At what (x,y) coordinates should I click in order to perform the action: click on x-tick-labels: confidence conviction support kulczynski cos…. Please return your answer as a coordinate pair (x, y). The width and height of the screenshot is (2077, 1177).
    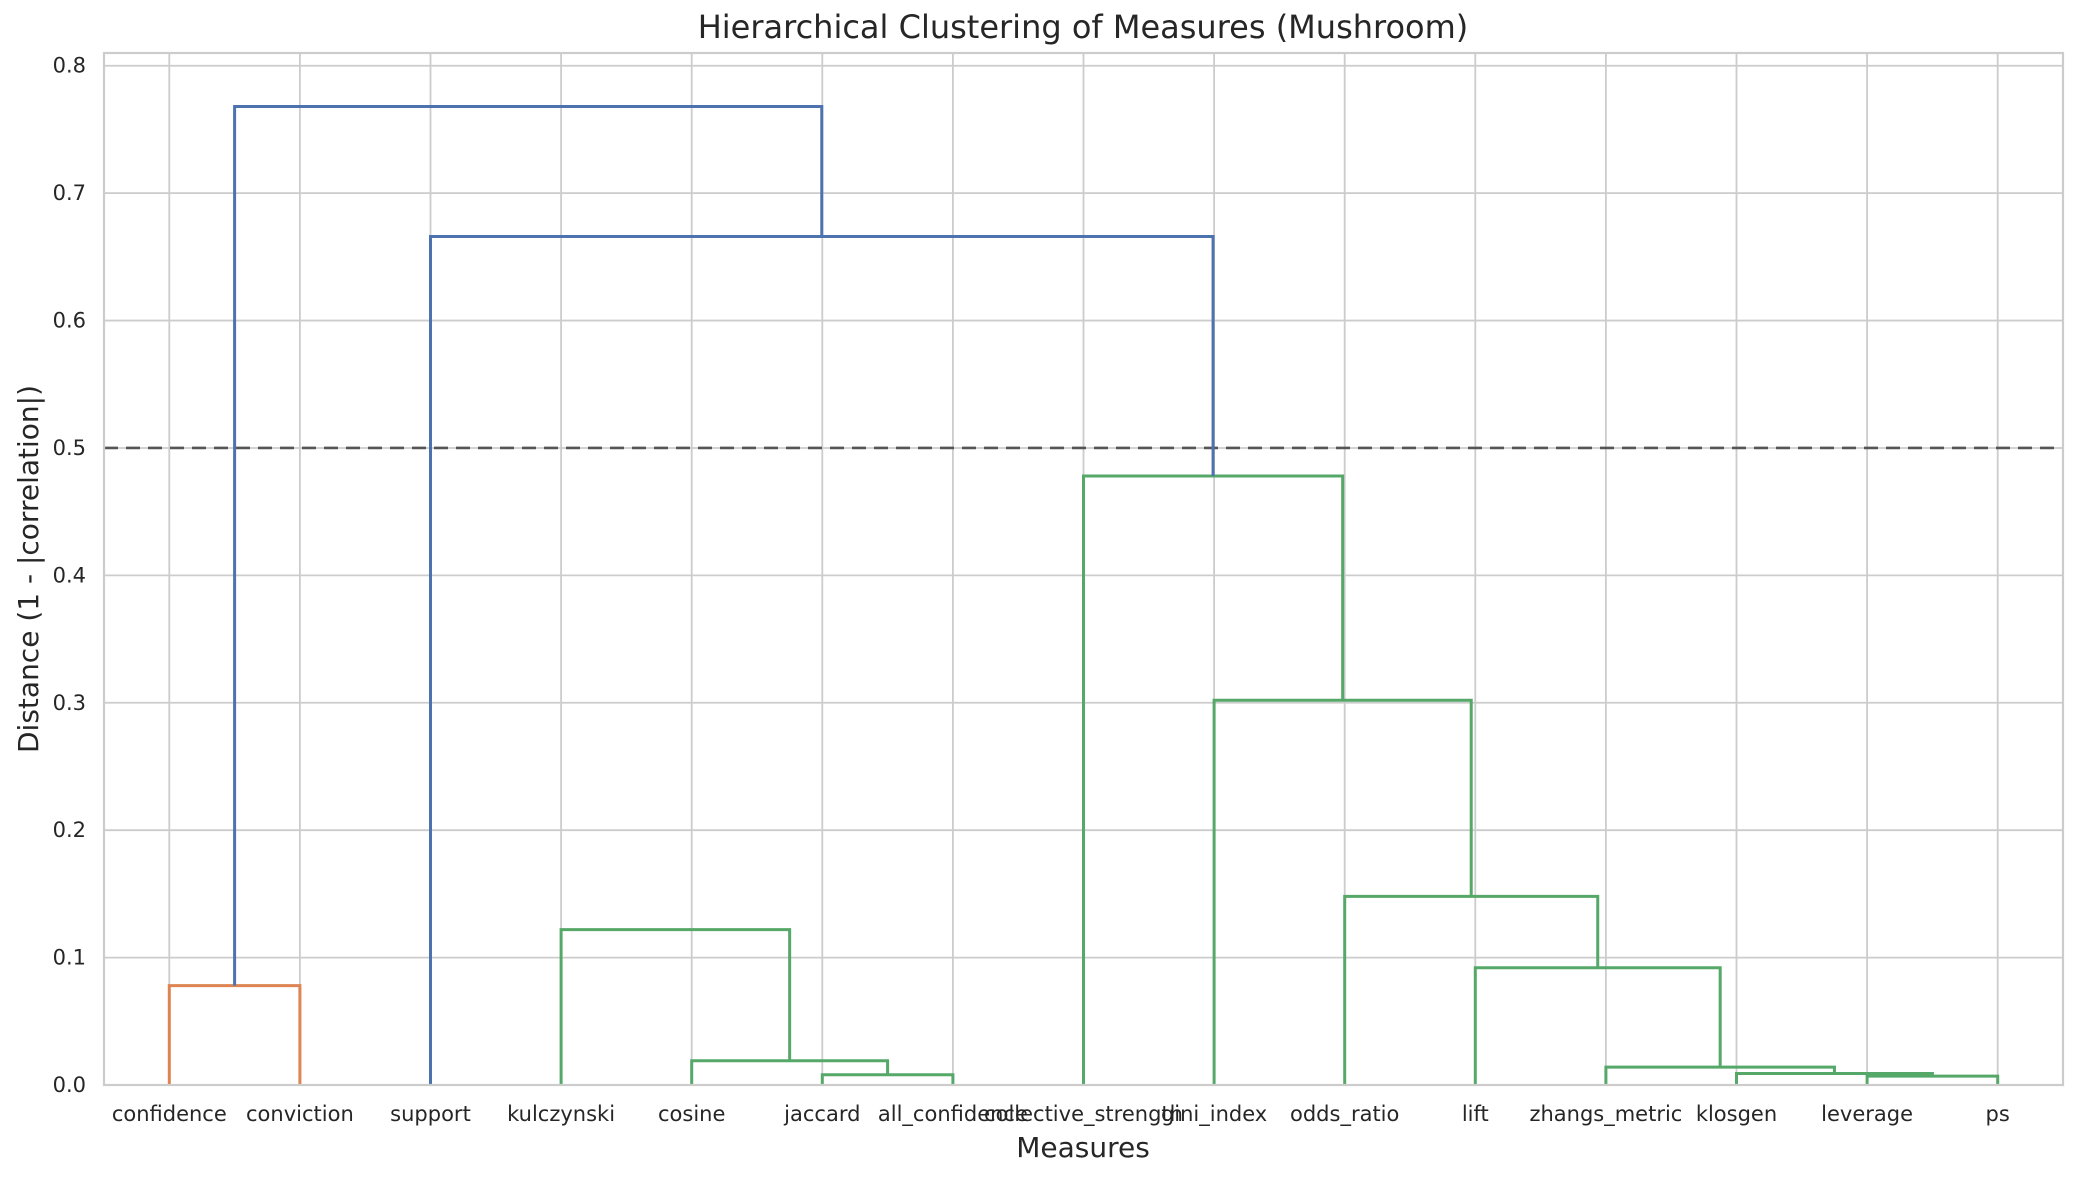
    Looking at the image, I should click on (1061, 1114).